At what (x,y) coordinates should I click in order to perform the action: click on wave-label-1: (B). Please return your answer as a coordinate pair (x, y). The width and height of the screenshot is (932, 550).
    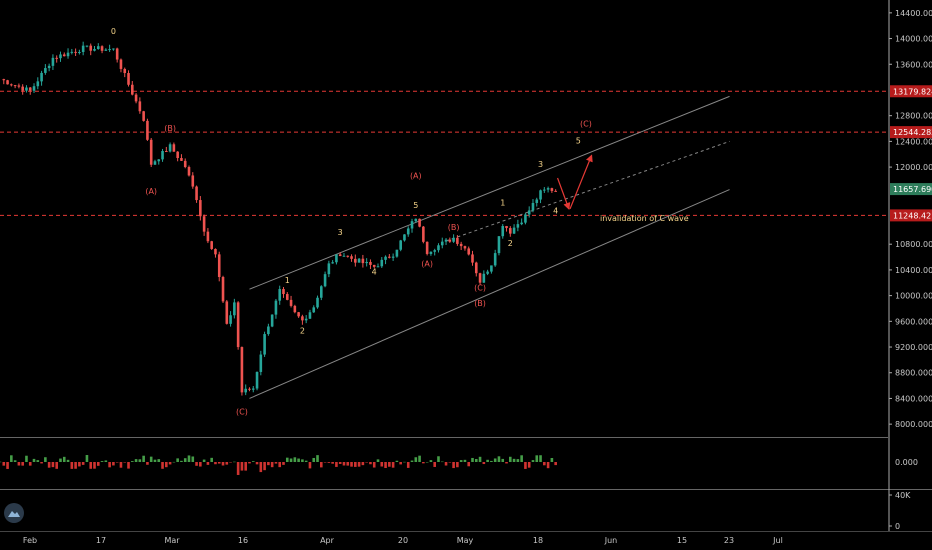
    Looking at the image, I should click on (170, 128).